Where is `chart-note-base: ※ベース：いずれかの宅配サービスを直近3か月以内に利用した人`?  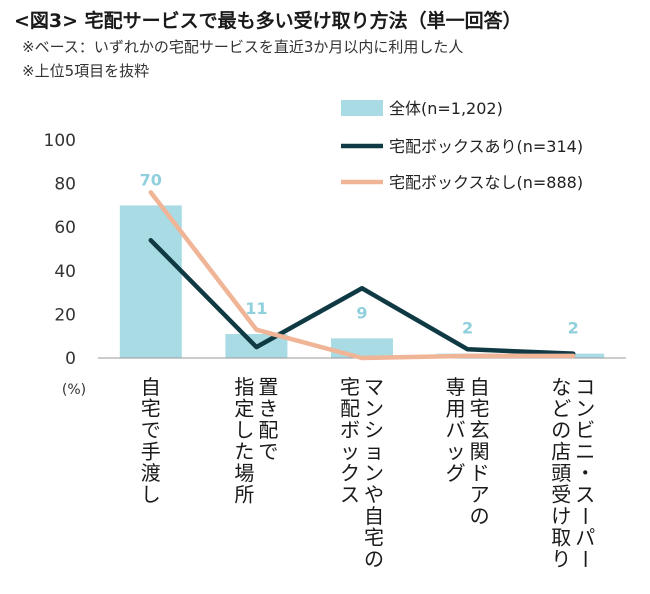
chart-note-base: ※ベース：いずれかの宅配サービスを直近3か月以内に利用した人 is located at coordinates (243, 47).